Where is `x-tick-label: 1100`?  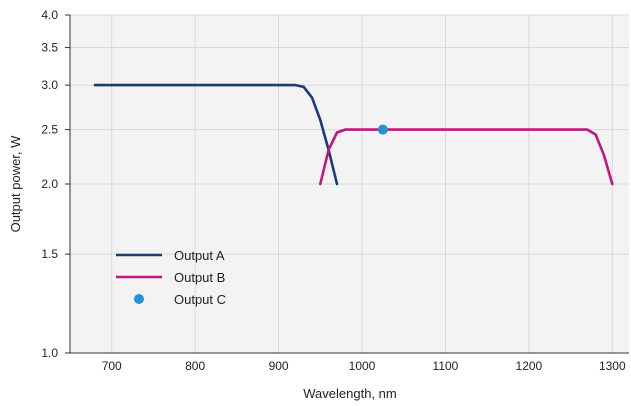
x-tick-label: 1100 is located at coordinates (446, 366).